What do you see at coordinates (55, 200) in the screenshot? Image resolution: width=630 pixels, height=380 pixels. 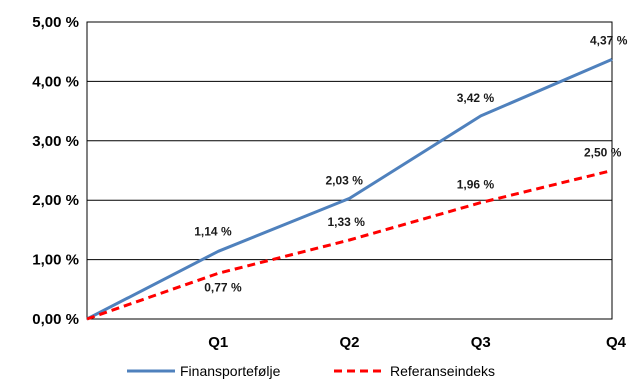 I see `y-tick-label: 2,00 %` at bounding box center [55, 200].